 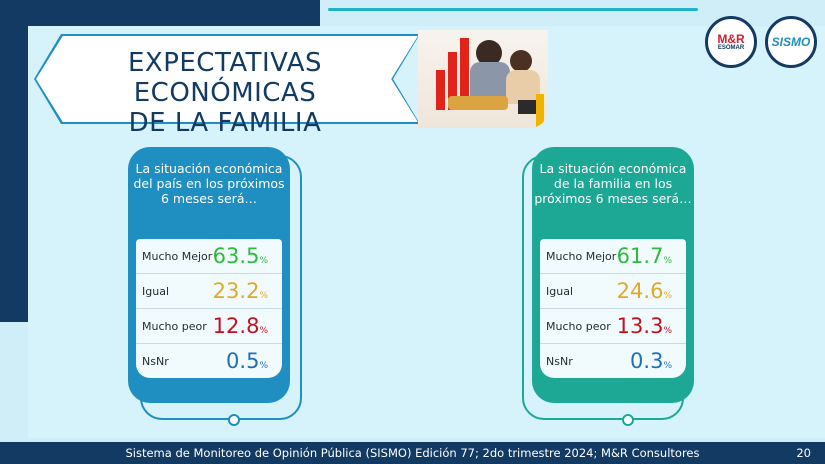 I want to click on esomar-logo-text: ESOMAR, so click(x=731, y=47).